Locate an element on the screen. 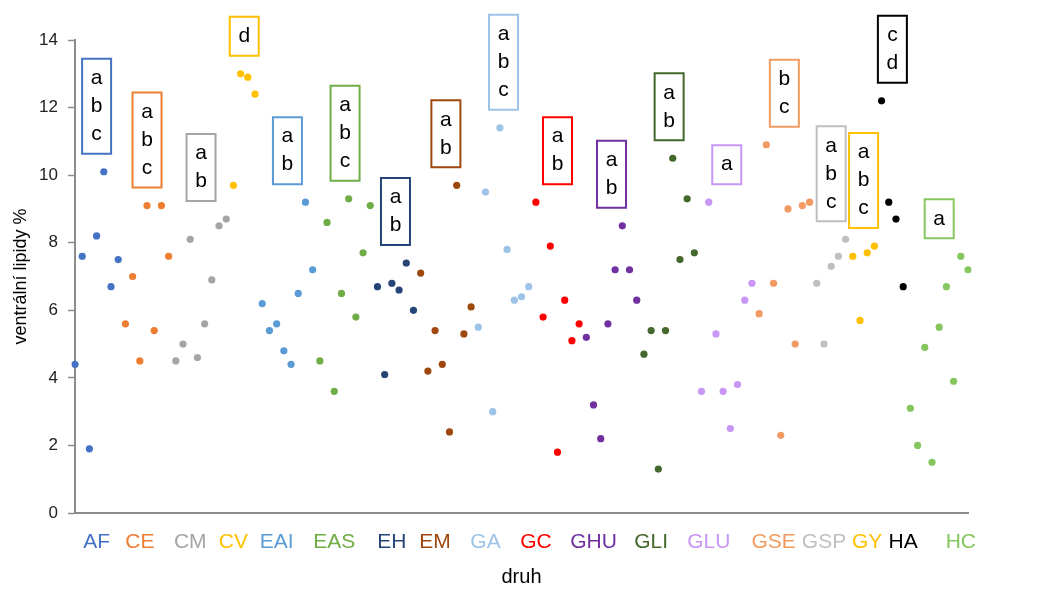 The width and height of the screenshot is (1064, 589). y-tick-label: 0 is located at coordinates (53, 512).